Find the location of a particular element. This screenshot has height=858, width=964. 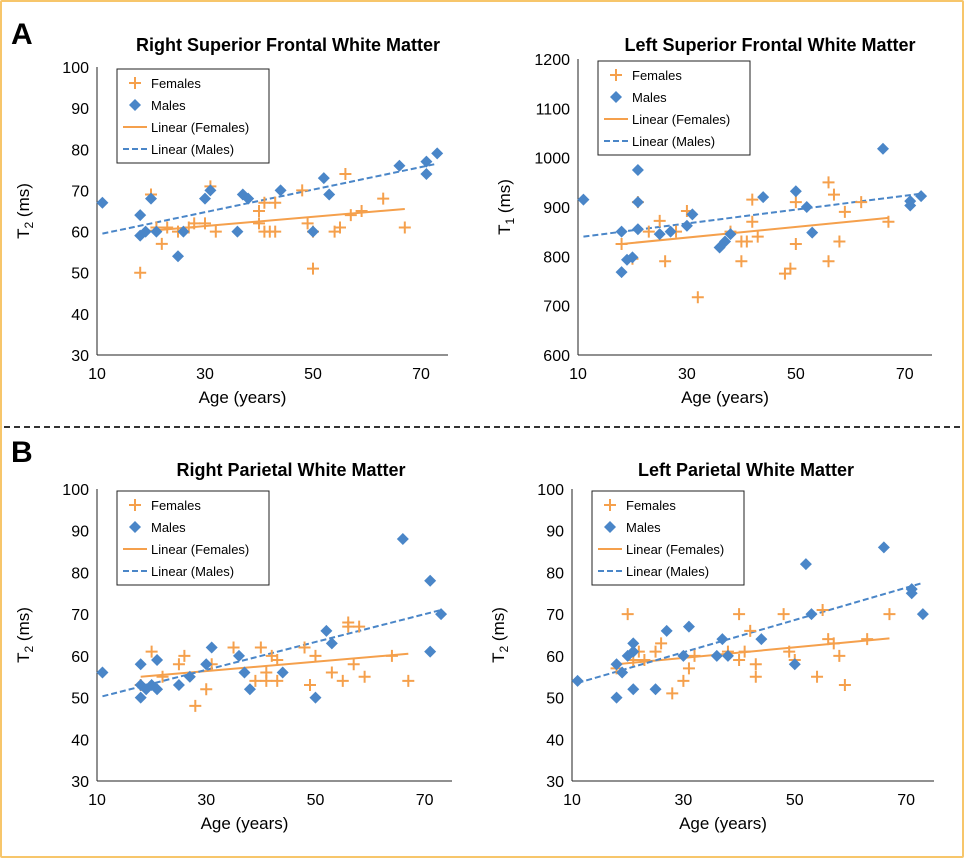

legend-label: Linear (Males) is located at coordinates (667, 571).